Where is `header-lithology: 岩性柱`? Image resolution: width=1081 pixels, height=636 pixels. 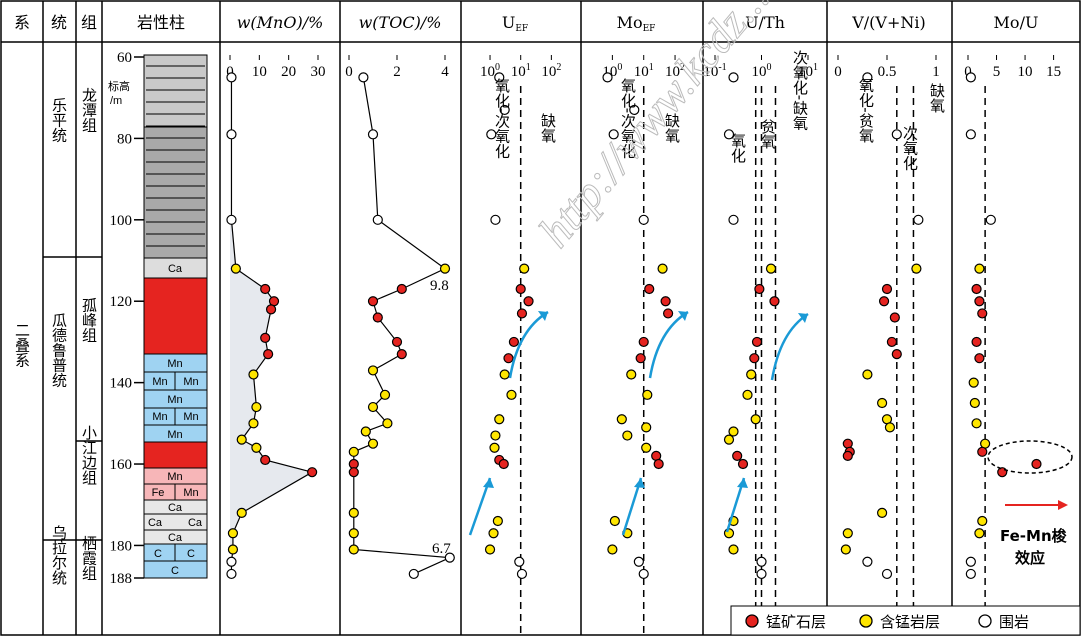 header-lithology: 岩性柱 is located at coordinates (161, 22).